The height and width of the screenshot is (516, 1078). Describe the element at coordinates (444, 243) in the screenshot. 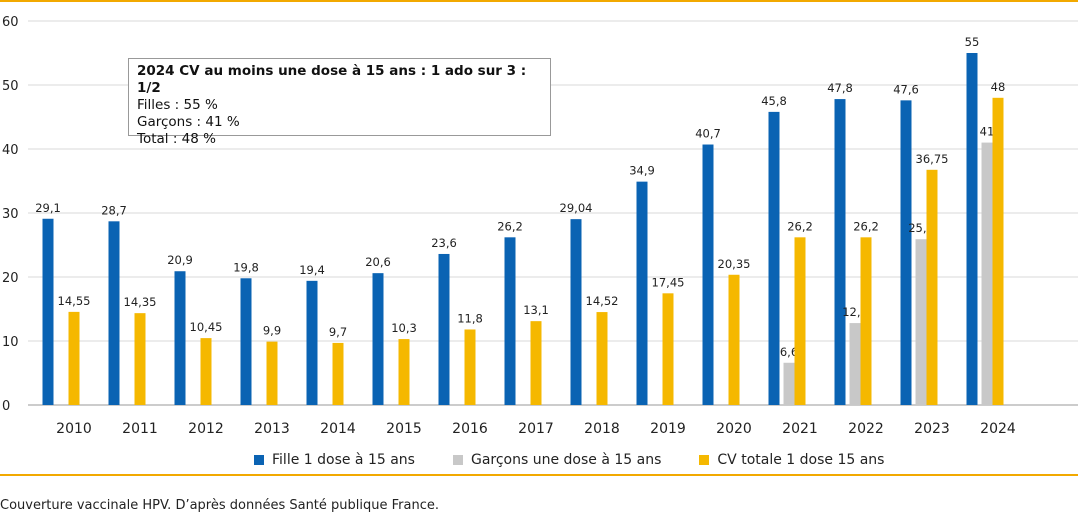

I see `data-label: 23,6` at that location.